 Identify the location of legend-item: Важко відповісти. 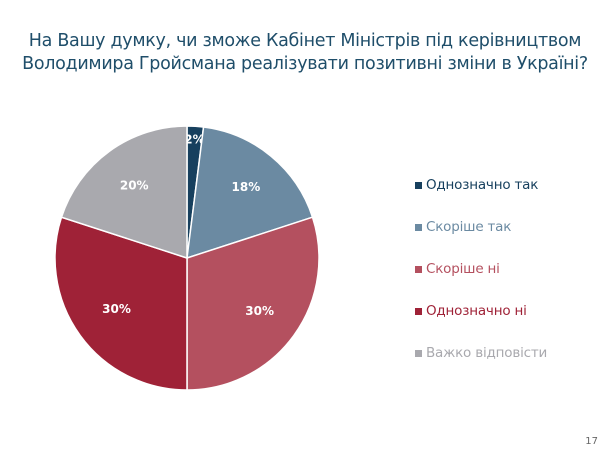
(481, 353).